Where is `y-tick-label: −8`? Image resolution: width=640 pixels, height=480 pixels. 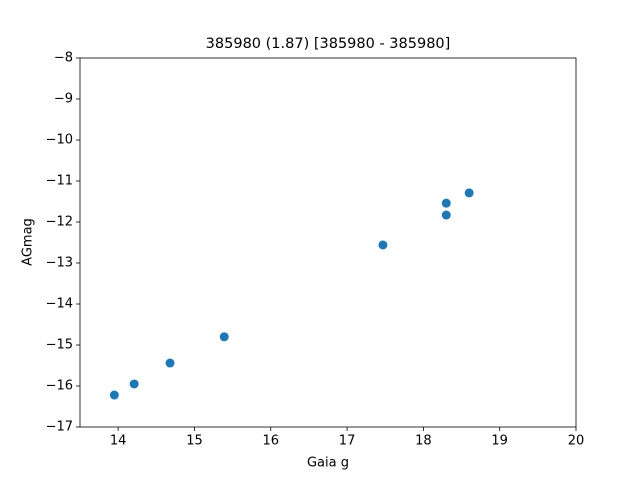
y-tick-label: −8 is located at coordinates (63, 58).